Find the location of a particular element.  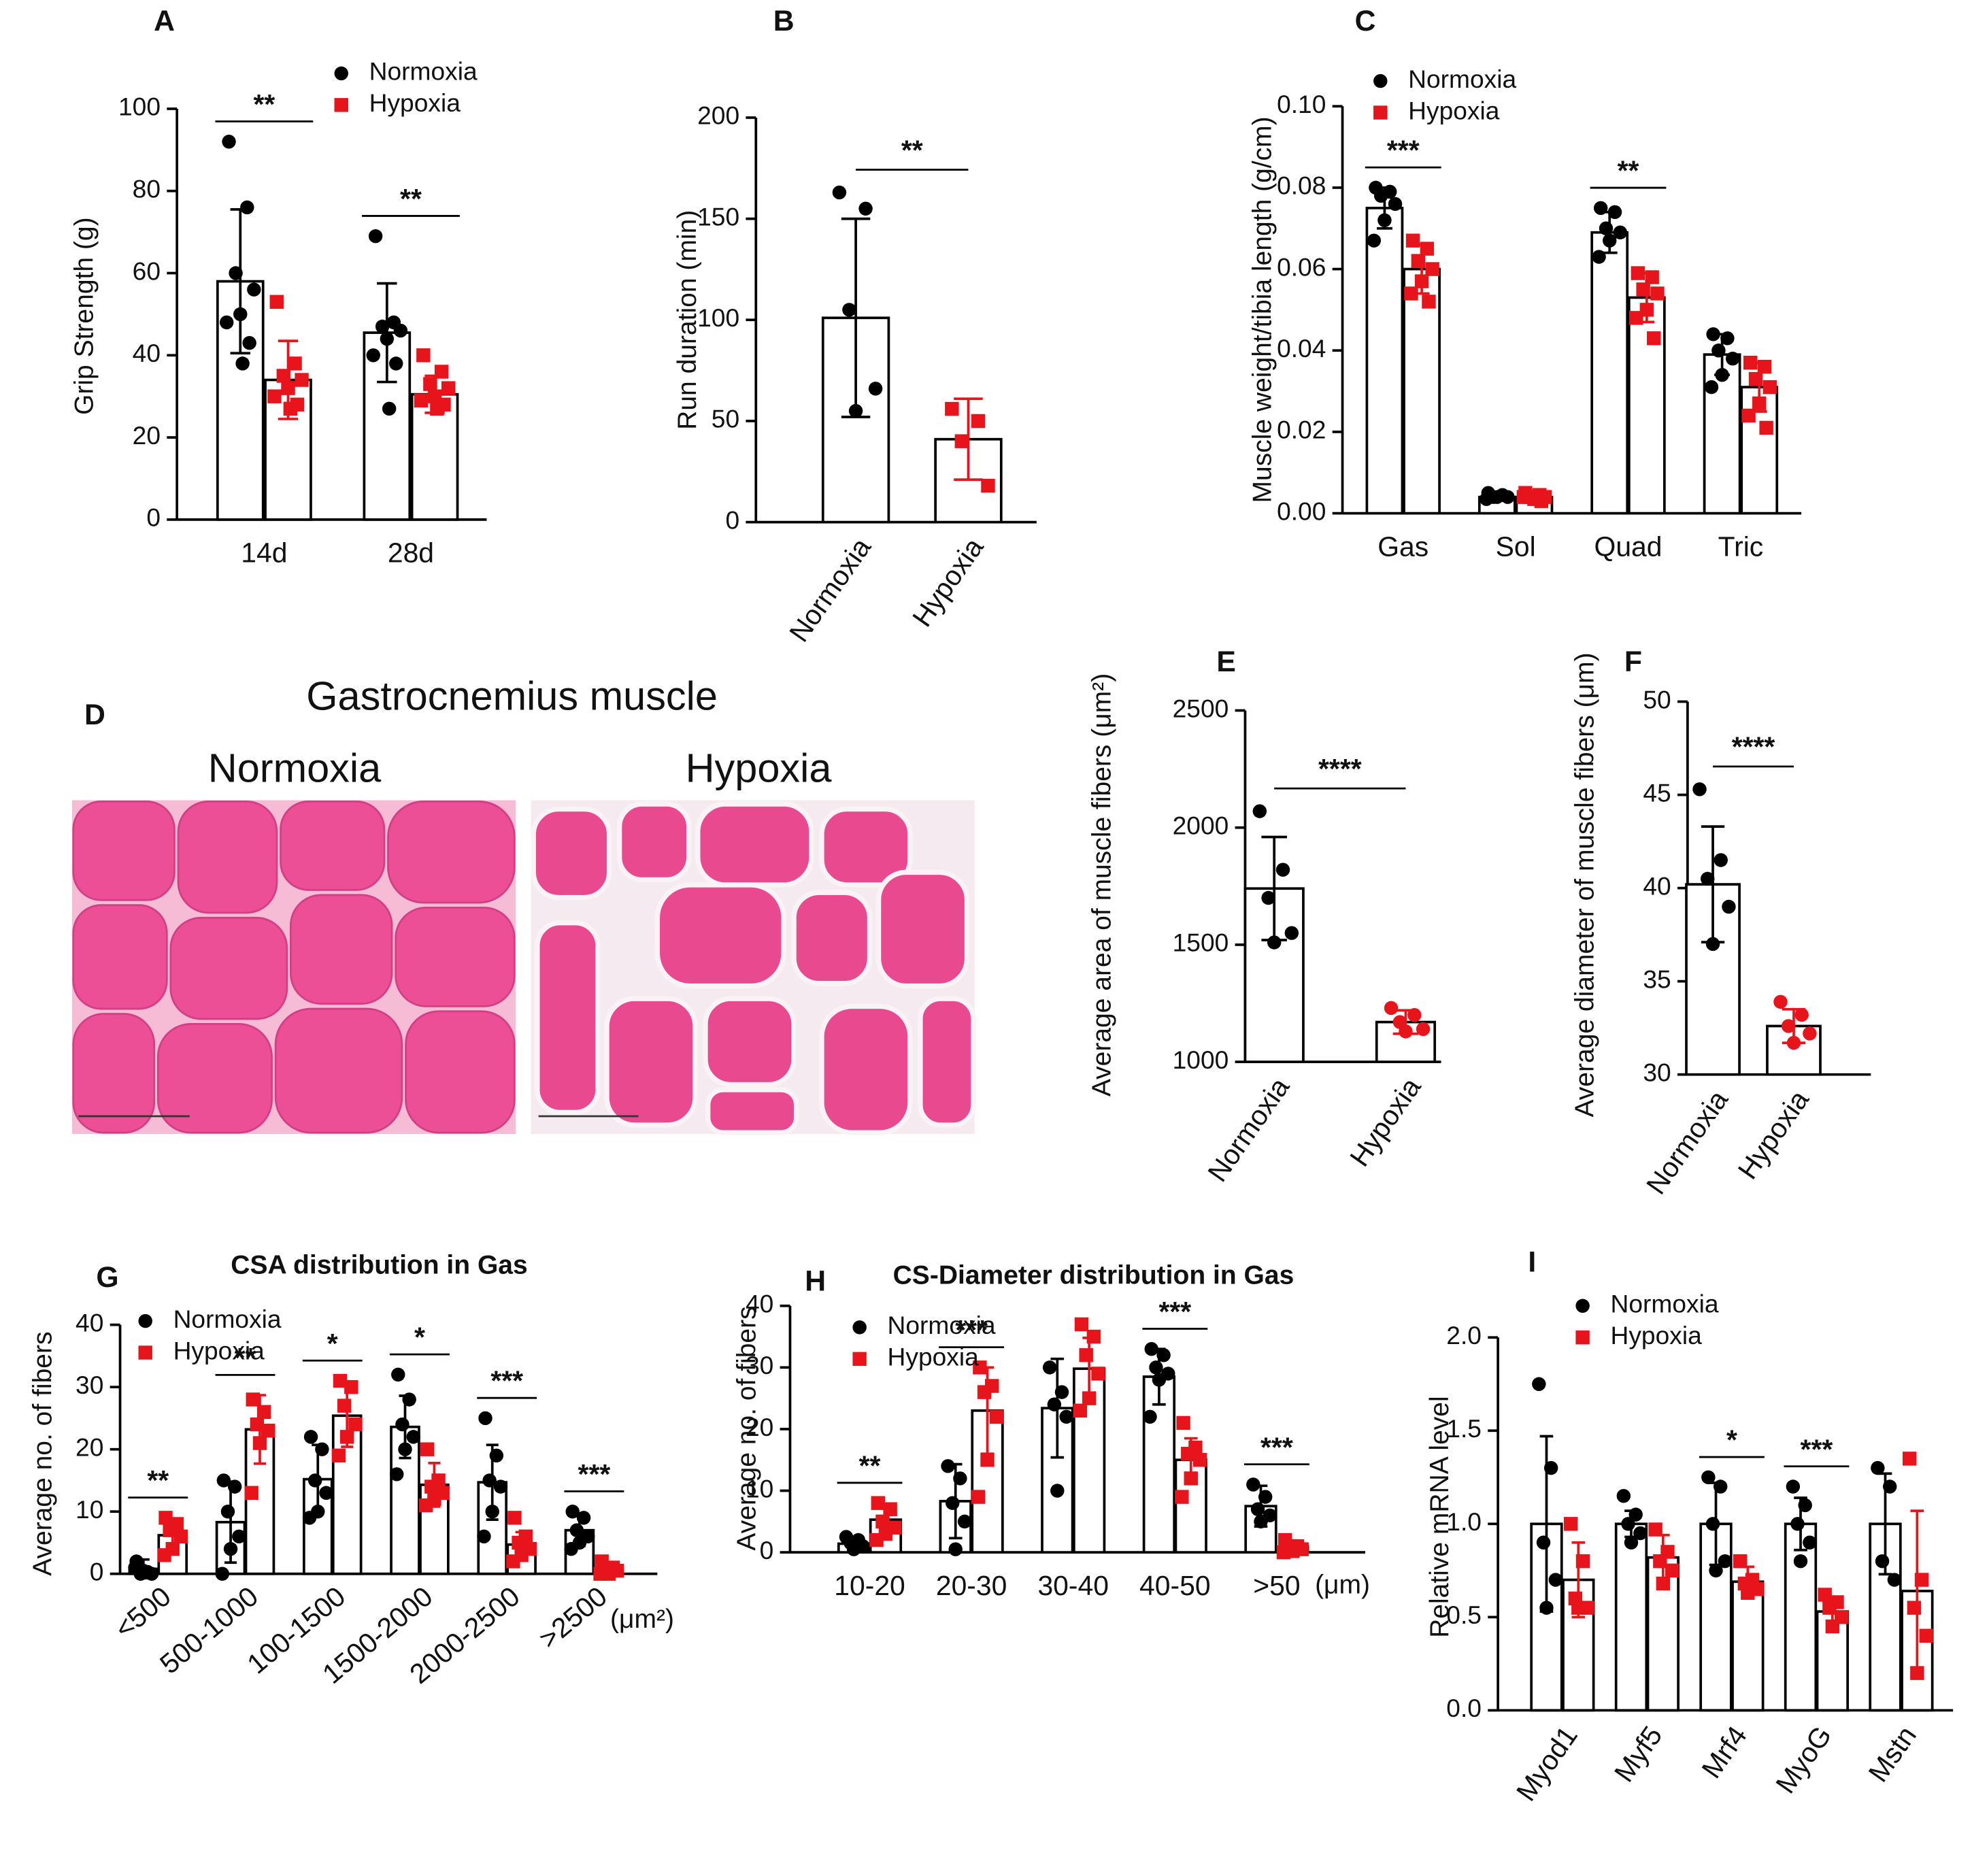

x-tick-label: Myod1 is located at coordinates (1547, 1763).